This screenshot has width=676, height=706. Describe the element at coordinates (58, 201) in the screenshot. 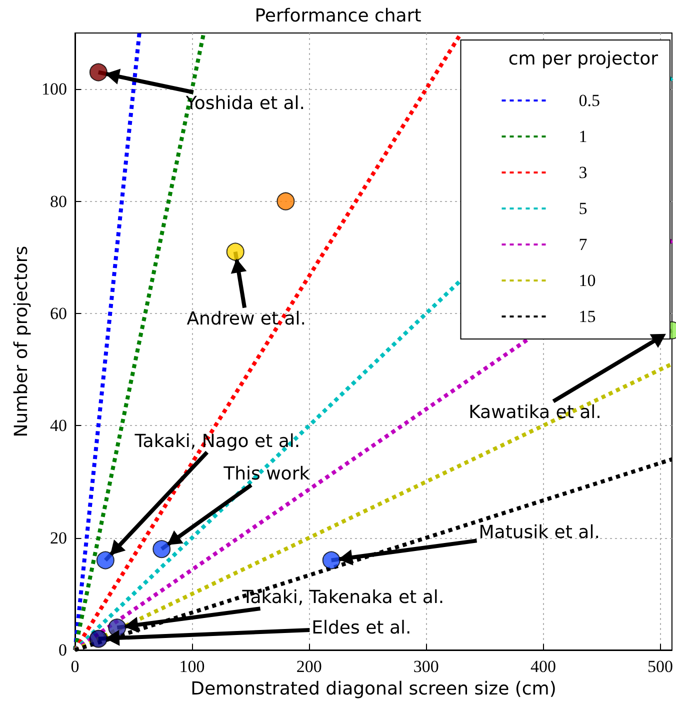

I see `y-tick-label: 80` at that location.